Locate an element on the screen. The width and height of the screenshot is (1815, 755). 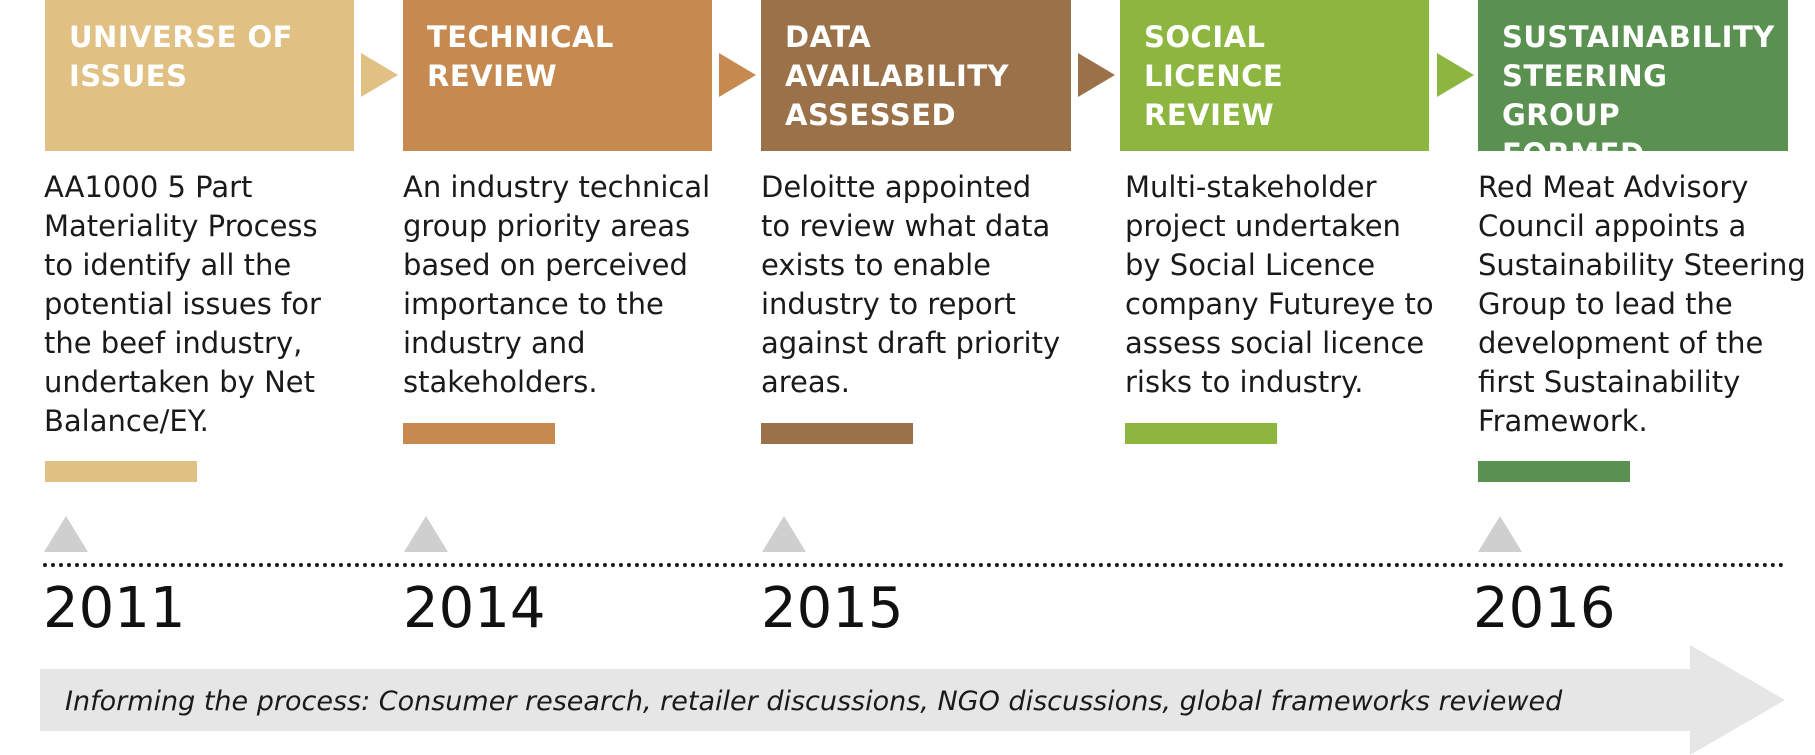
stage-box-technical-review: TECHNICAL REVIEW is located at coordinates (557, 75).